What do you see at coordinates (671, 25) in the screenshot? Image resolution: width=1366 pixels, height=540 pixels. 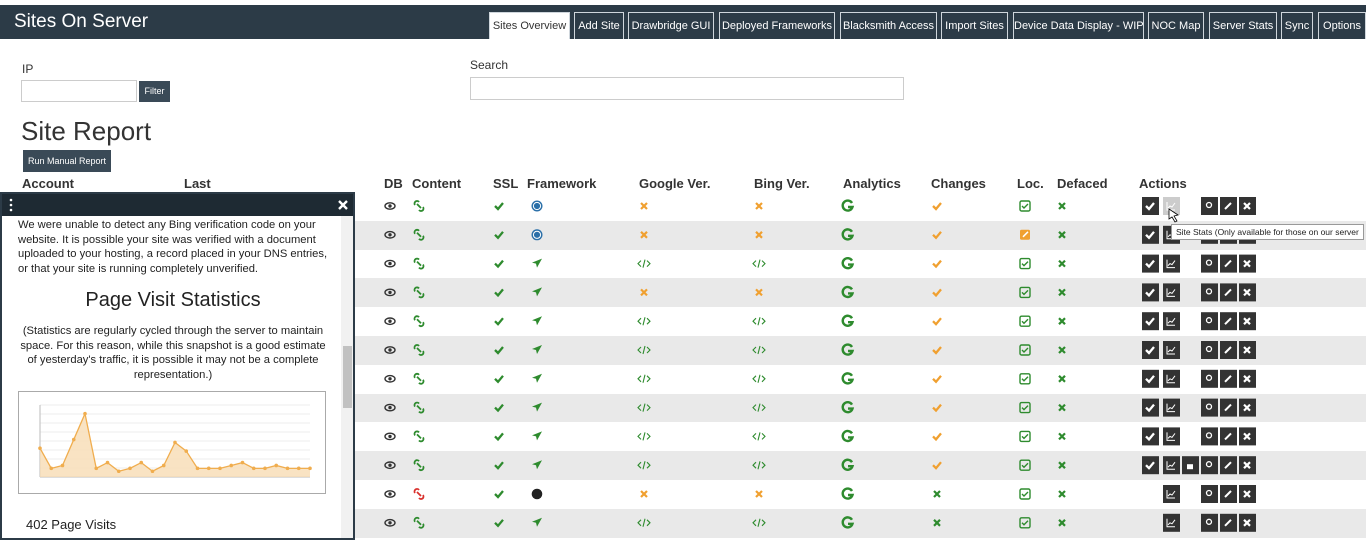 I see `tab: Drawbridge GUI` at bounding box center [671, 25].